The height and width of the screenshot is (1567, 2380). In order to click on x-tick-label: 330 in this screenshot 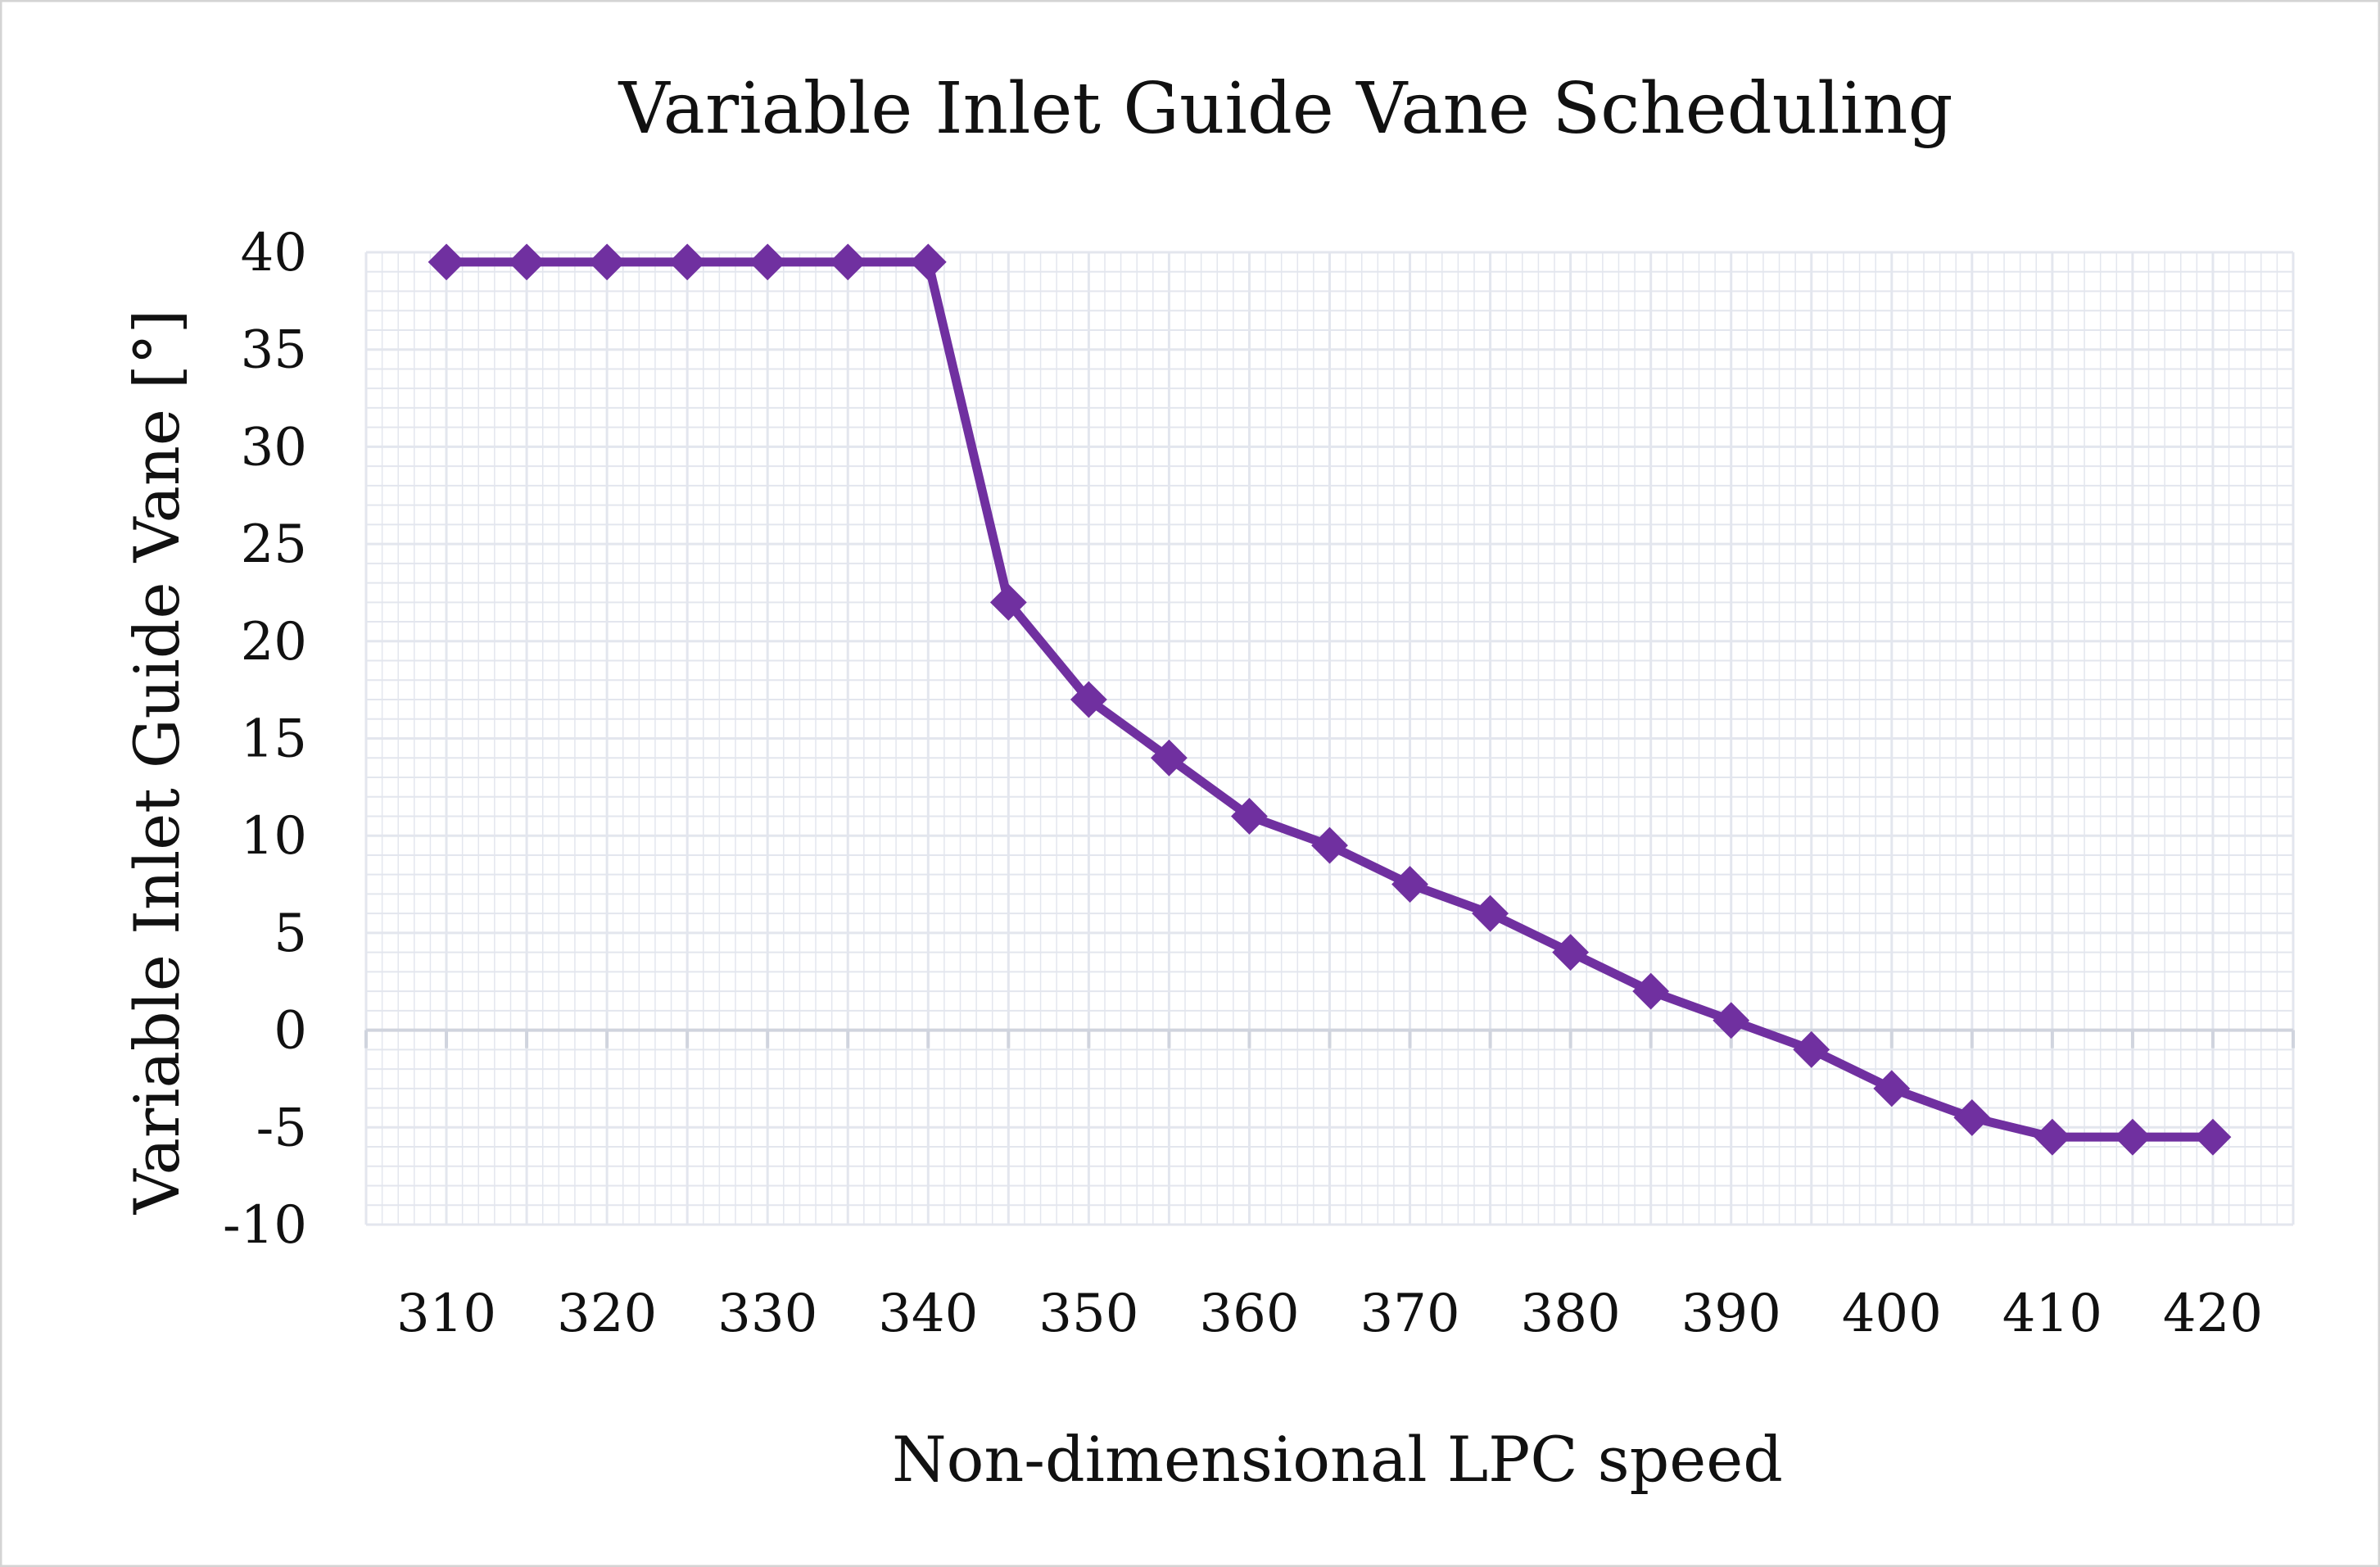, I will do `click(767, 1314)`.